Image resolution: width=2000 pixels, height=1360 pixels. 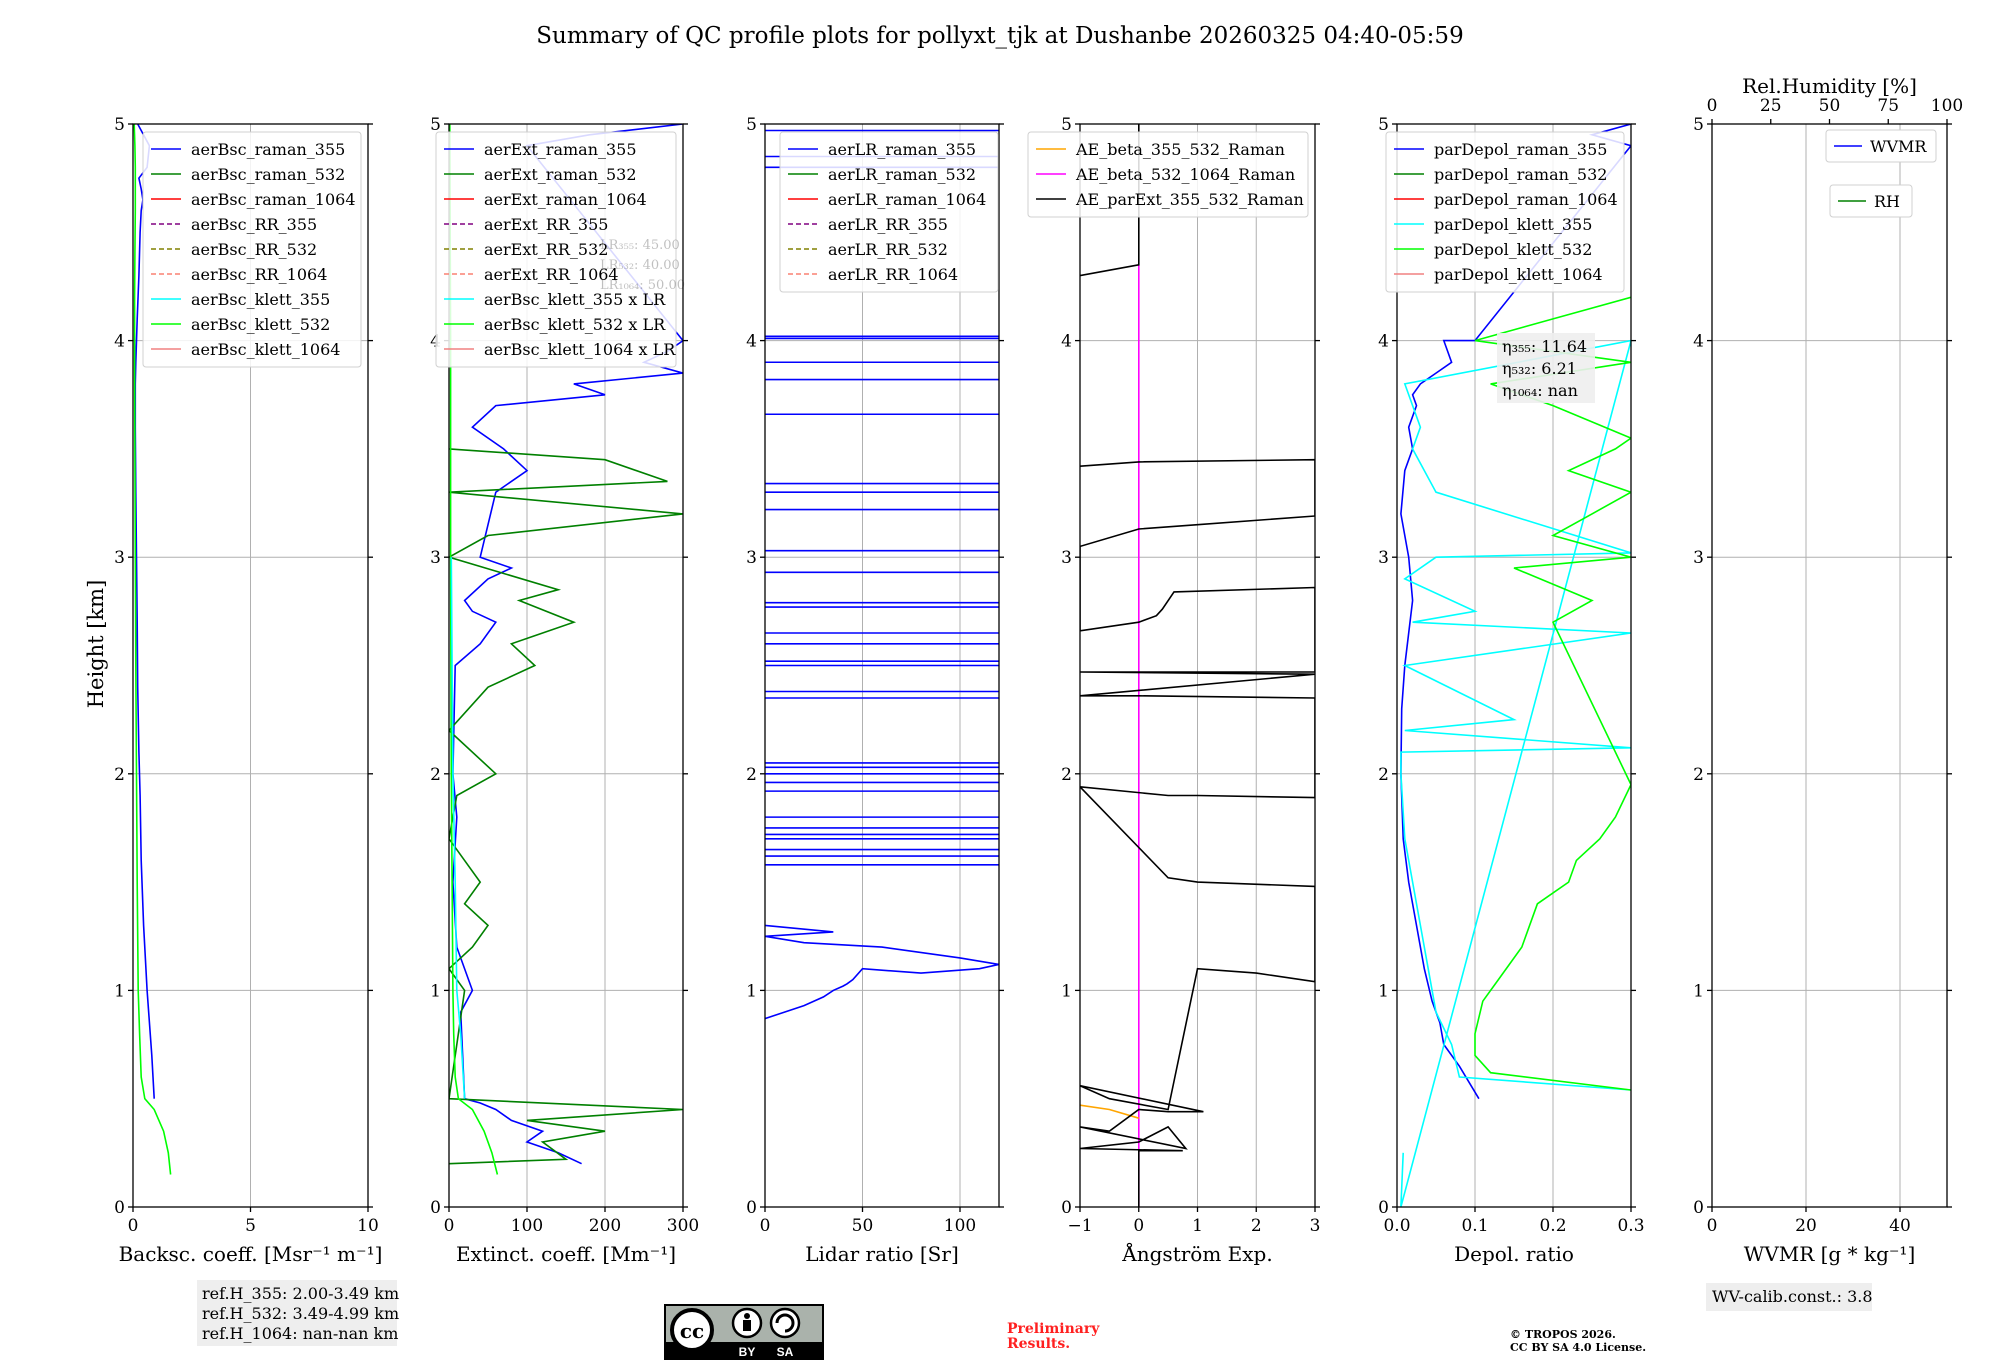 What do you see at coordinates (863, 1226) in the screenshot?
I see `x-tick-label: 50` at bounding box center [863, 1226].